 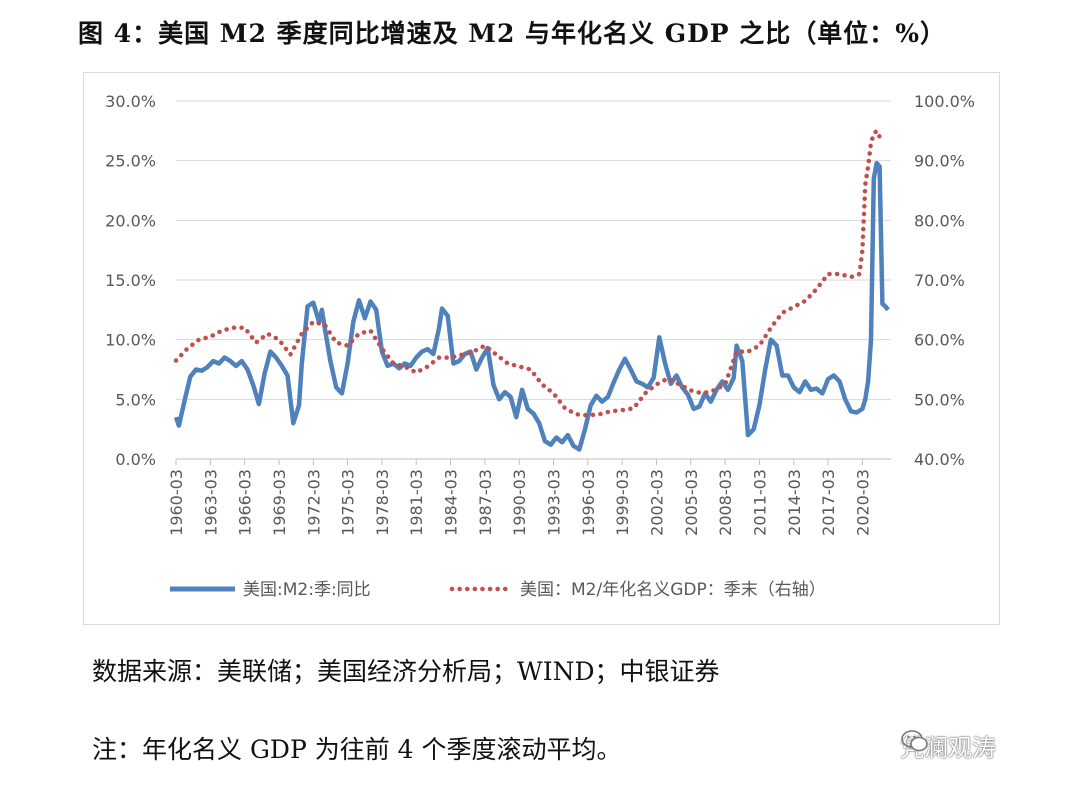 I want to click on y-right-tick-label: 40.0%, so click(x=939, y=459).